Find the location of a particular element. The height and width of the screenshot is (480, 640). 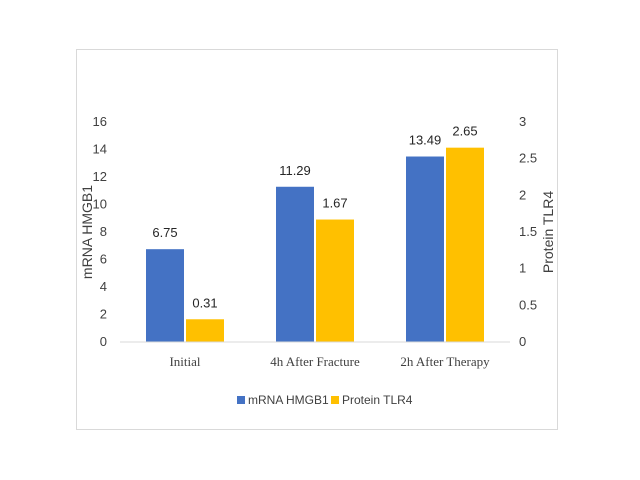

category-label: 4h After Fracture is located at coordinates (315, 361).